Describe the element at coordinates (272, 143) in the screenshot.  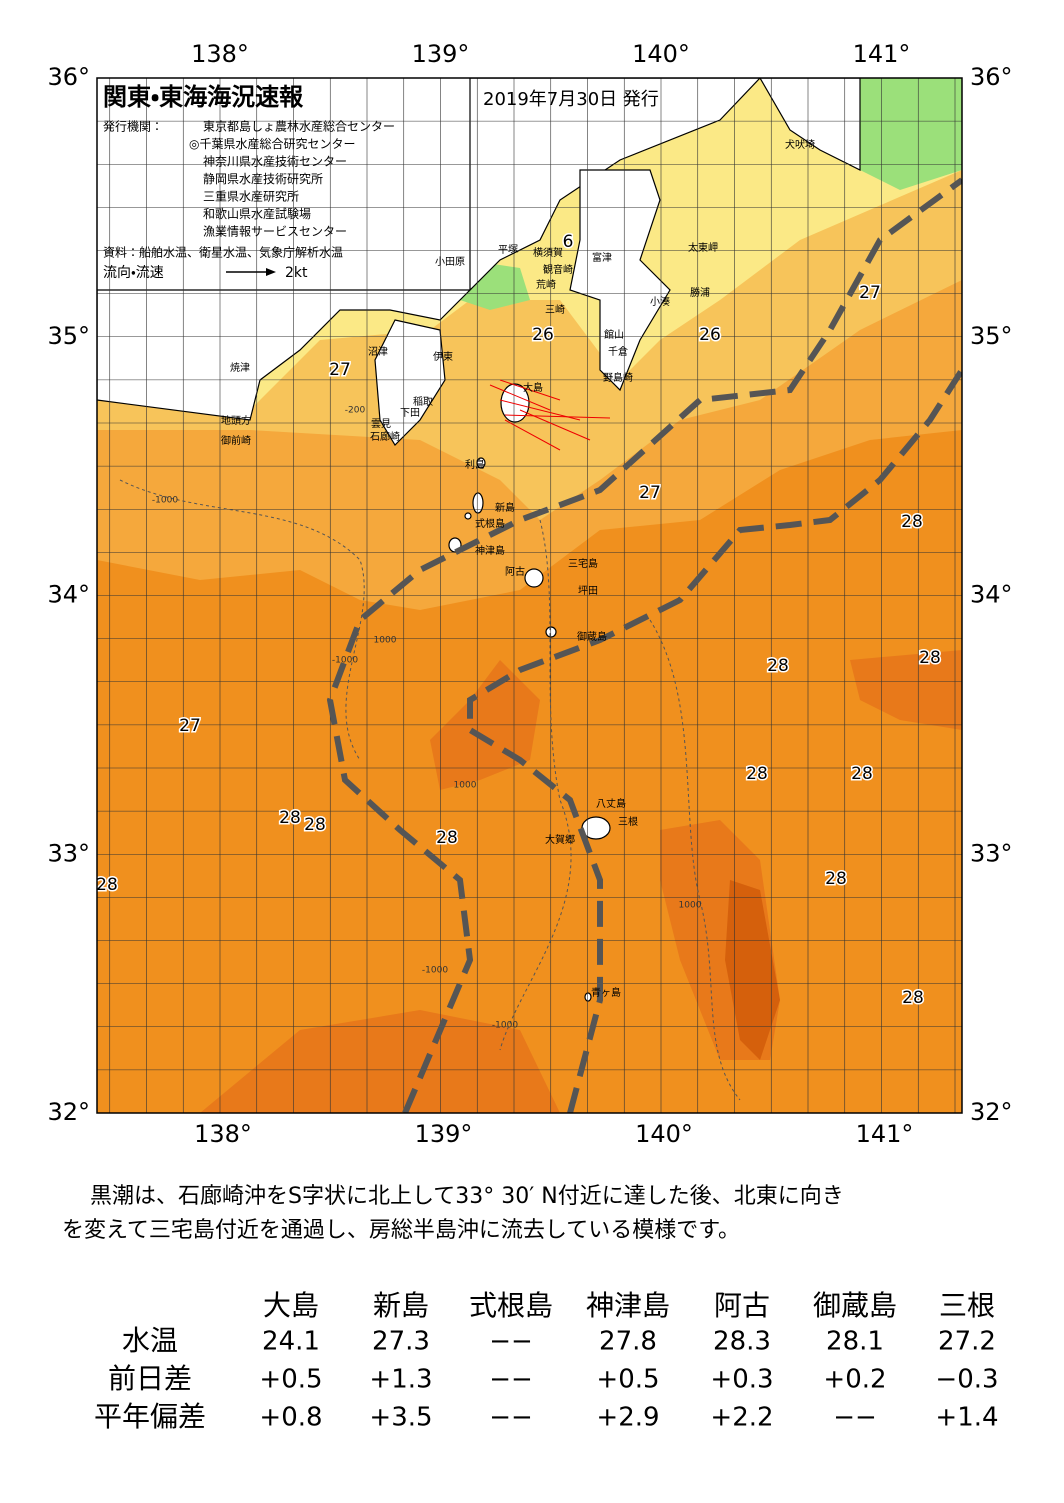
I see `publisher: ◎千葉県水産総合研究センター` at that location.